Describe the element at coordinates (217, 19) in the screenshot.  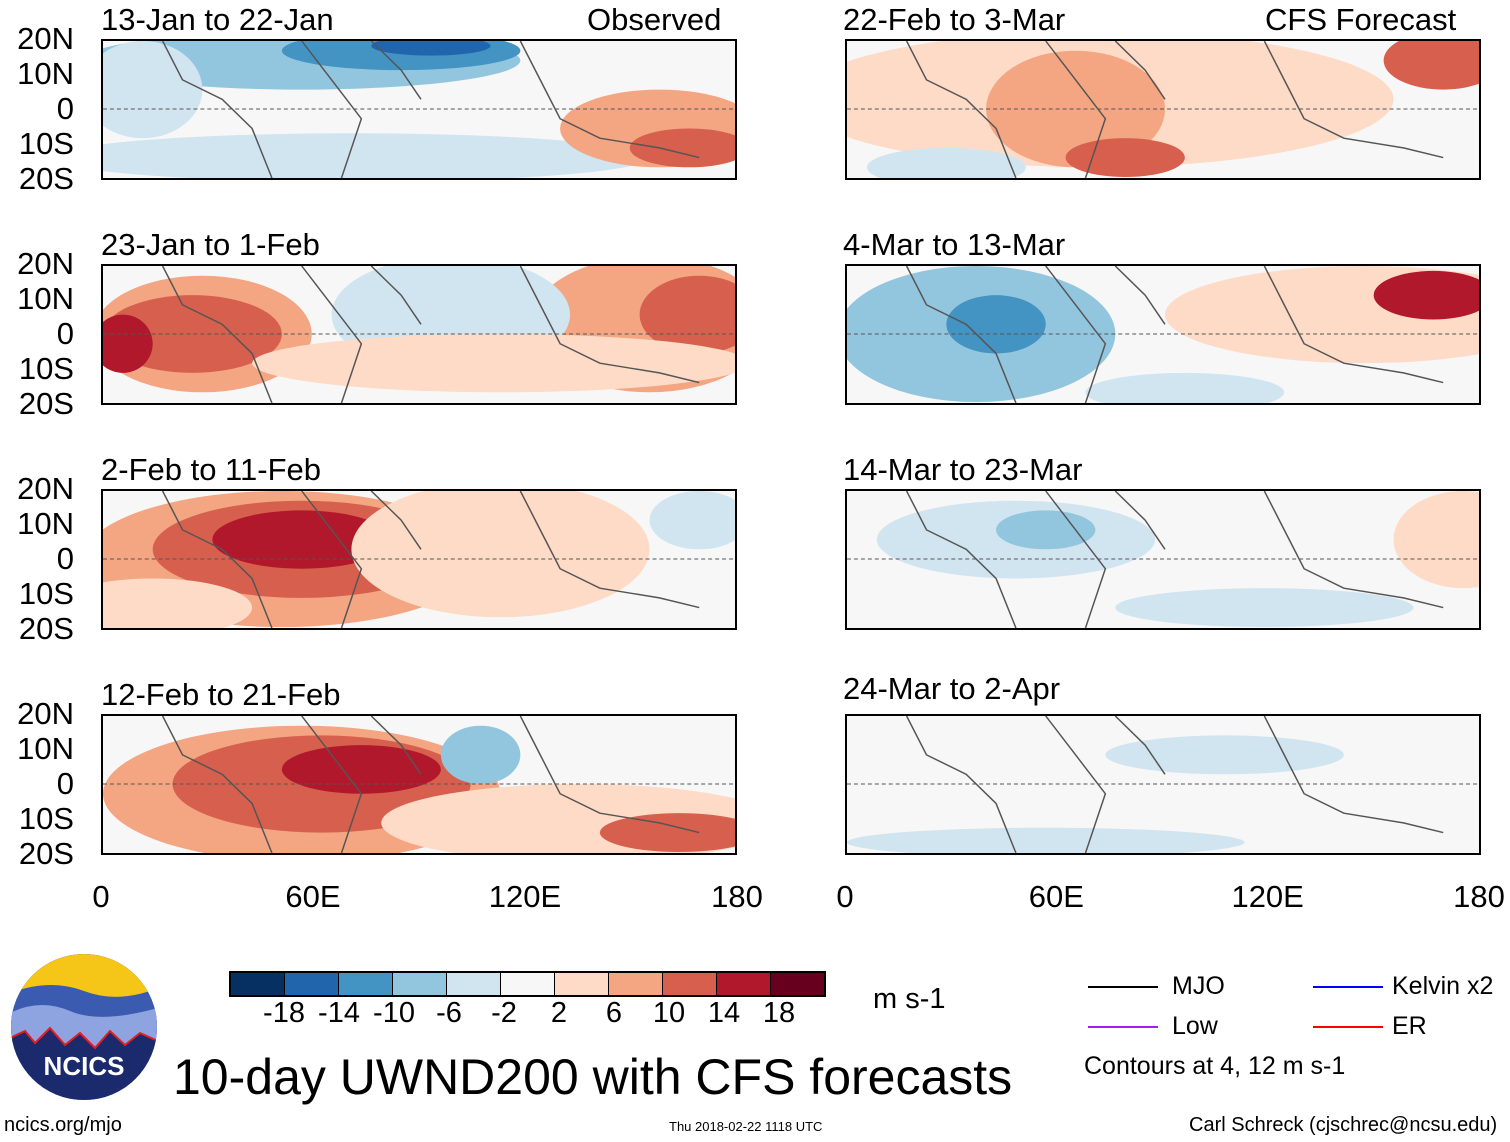
I see `panel-title: 13-Jan to 22-Jan` at that location.